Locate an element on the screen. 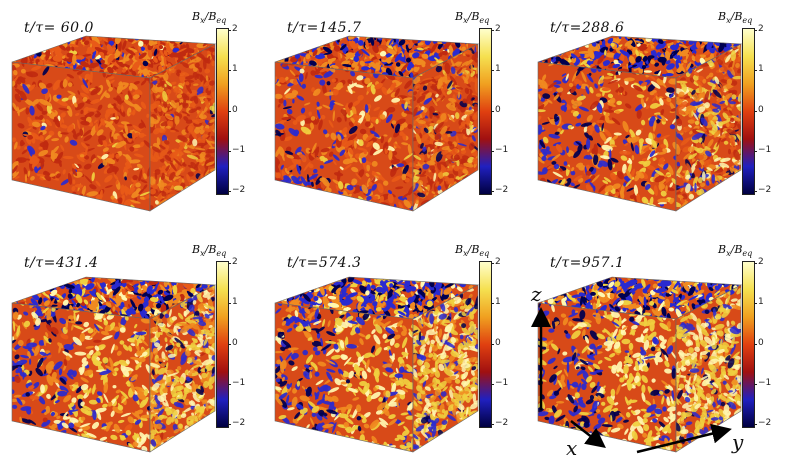  cube-2-left-face is located at coordinates (344, 136).